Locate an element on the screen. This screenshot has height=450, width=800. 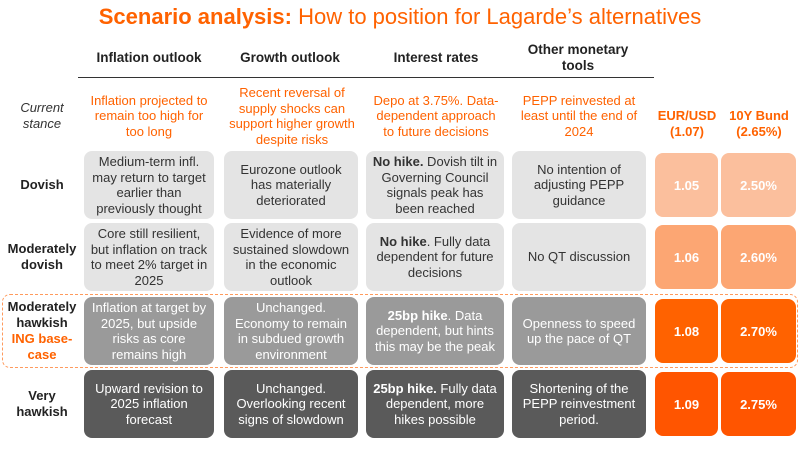
cell-bold-text: 25bp hike. is located at coordinates (405, 388).